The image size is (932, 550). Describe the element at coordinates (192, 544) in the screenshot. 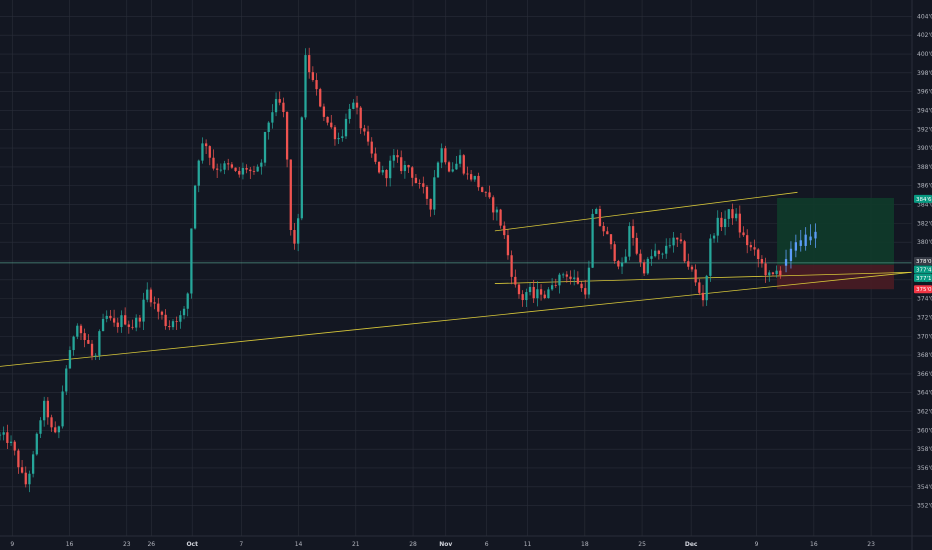

I see `x-tick-label: Oct` at that location.